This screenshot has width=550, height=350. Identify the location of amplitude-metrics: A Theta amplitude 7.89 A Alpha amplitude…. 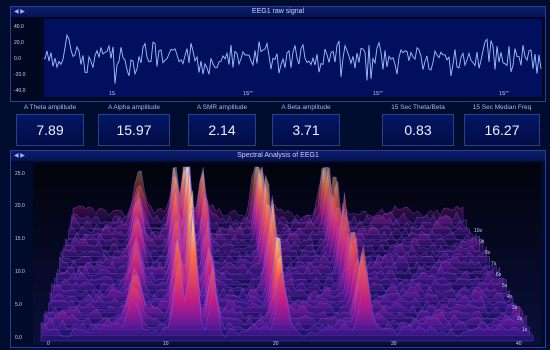
(275, 126).